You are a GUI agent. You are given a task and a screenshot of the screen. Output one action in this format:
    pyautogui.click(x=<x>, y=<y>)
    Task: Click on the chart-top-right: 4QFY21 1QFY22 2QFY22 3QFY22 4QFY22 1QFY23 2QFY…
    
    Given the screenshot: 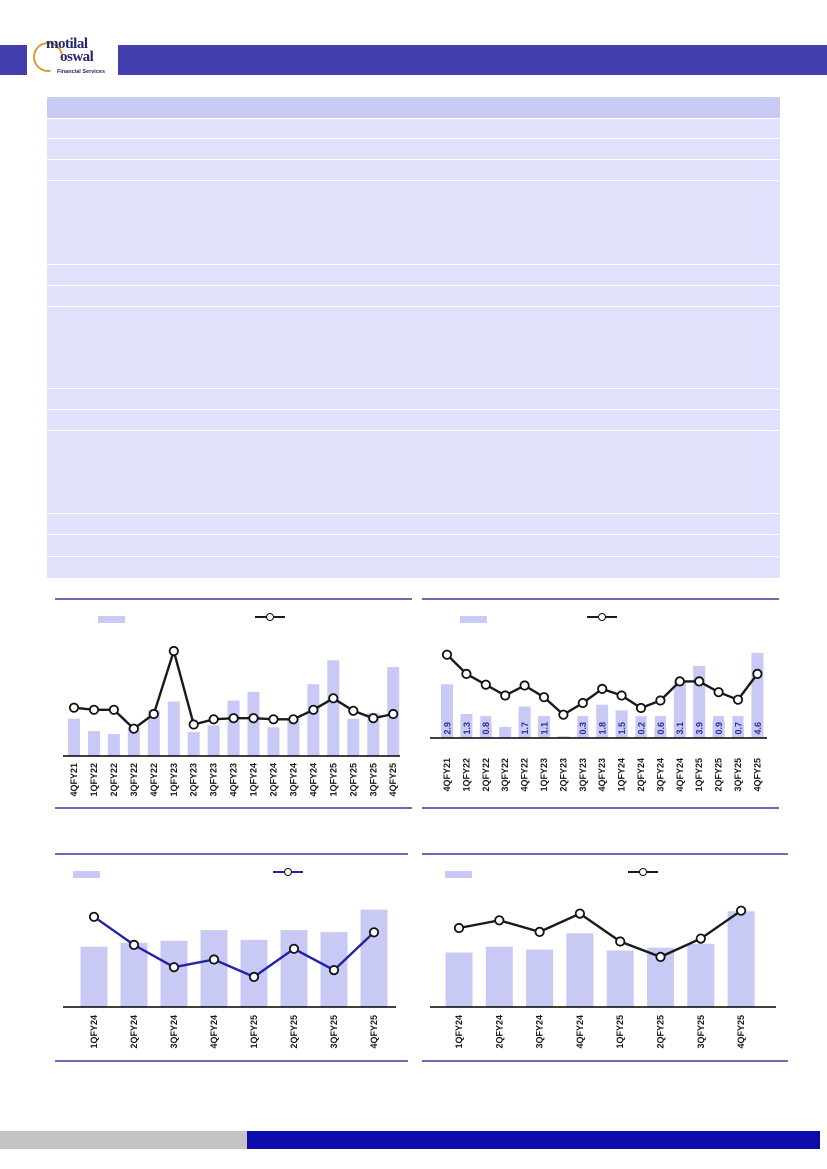 What is the action you would take?
    pyautogui.click(x=600, y=704)
    